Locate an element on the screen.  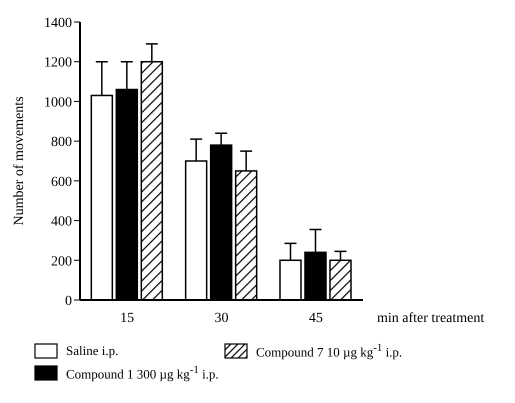
x-tick-label: 30 is located at coordinates (221, 318).